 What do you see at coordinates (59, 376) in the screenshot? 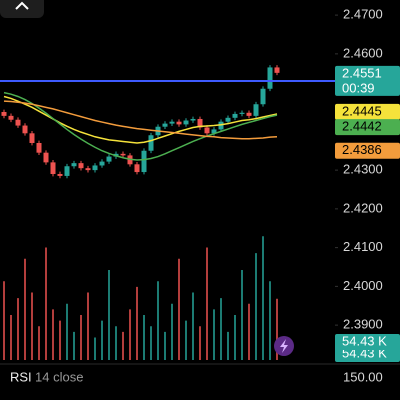
I see `indicator-params: 14 close` at bounding box center [59, 376].